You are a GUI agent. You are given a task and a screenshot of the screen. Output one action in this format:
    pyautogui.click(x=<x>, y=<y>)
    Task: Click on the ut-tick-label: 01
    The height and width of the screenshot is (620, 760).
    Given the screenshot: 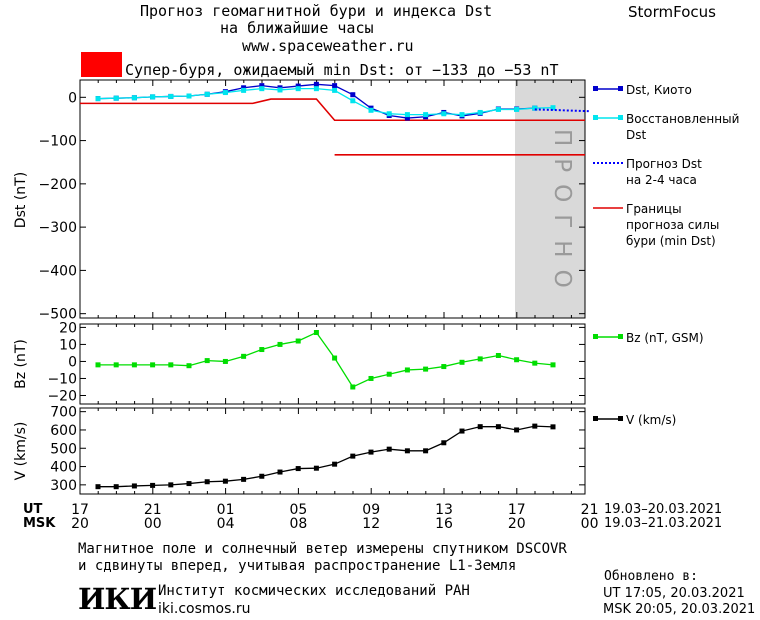 What is the action you would take?
    pyautogui.click(x=226, y=510)
    